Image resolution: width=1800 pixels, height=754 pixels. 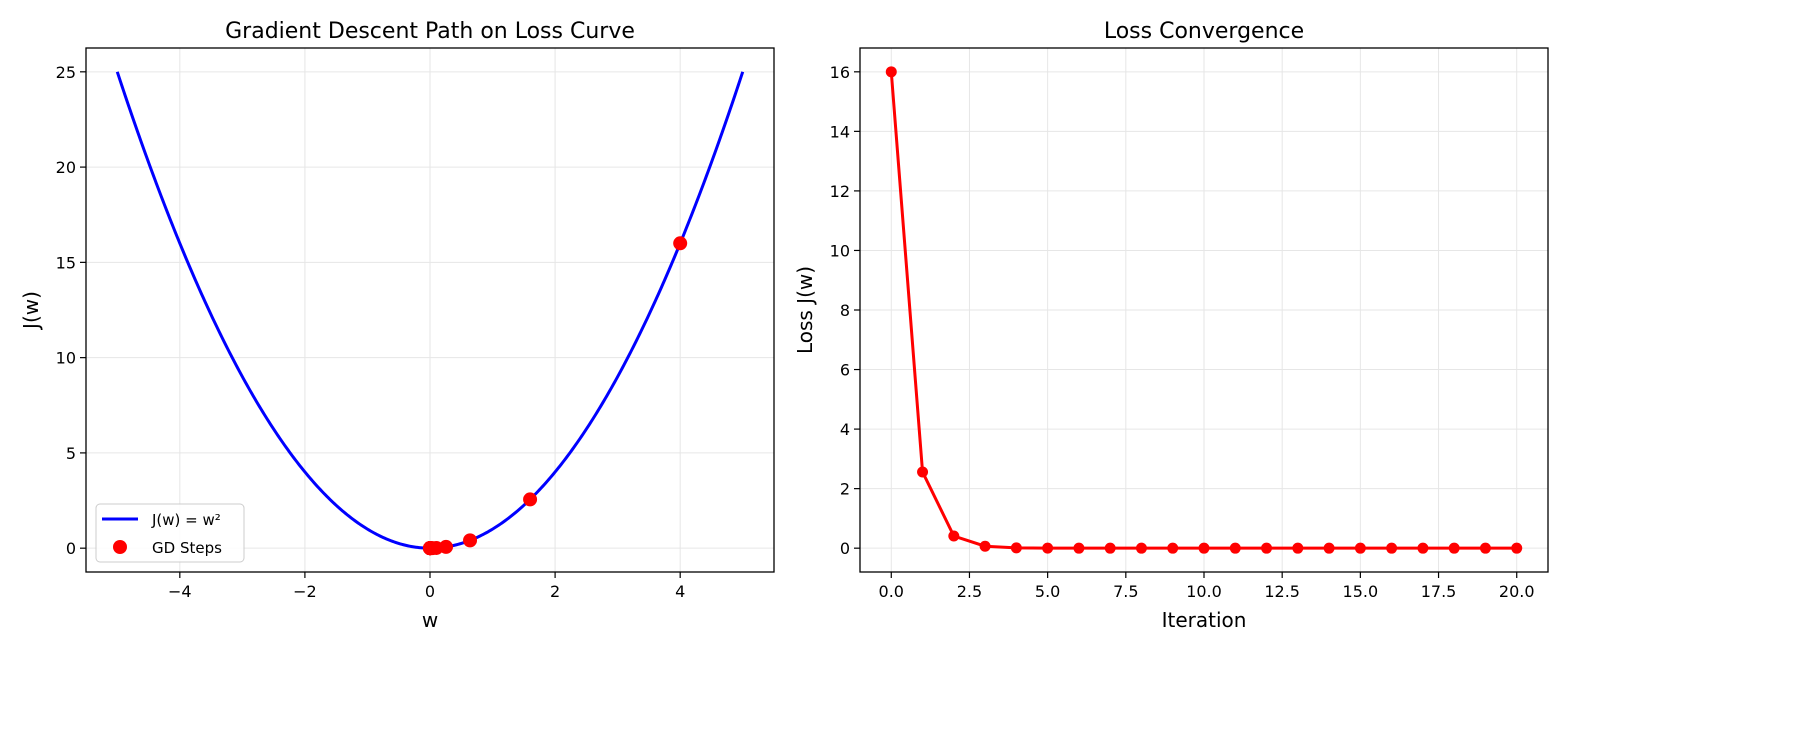 I want to click on legend-label: J(w) = w², so click(x=186, y=520).